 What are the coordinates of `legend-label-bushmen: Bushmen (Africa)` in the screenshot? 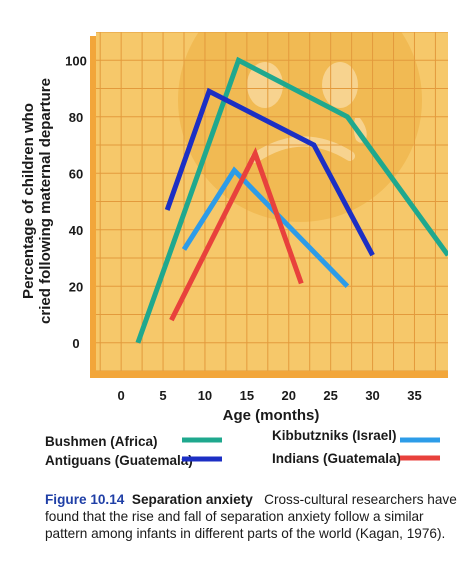 It's located at (101, 441).